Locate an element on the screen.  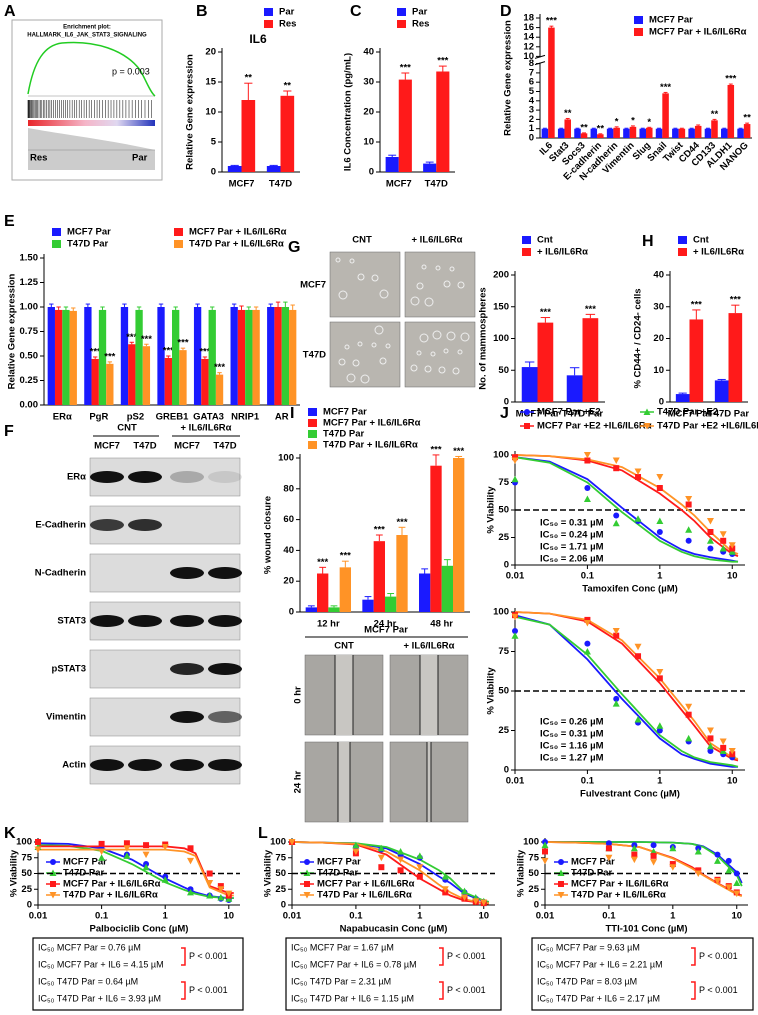
y-tick-label: 200 is located at coordinates (501, 275).